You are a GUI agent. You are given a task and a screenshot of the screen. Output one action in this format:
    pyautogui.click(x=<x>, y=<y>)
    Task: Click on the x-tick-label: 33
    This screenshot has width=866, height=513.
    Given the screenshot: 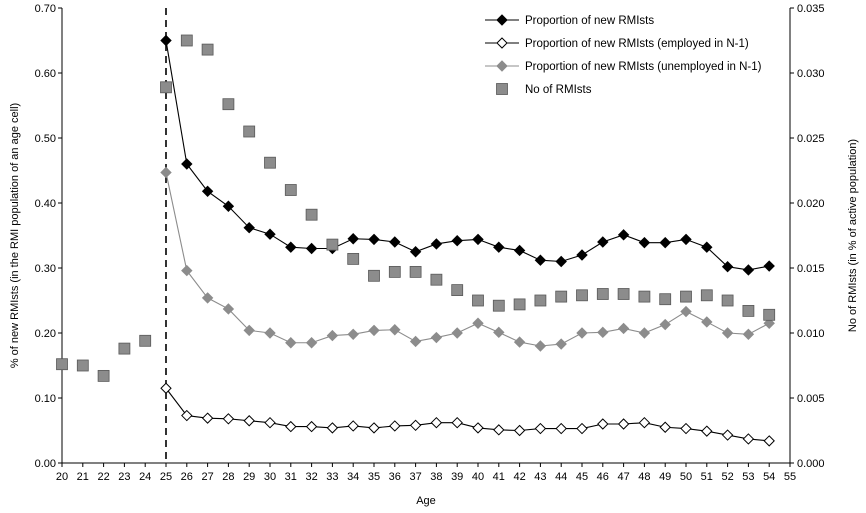 What is the action you would take?
    pyautogui.click(x=332, y=477)
    